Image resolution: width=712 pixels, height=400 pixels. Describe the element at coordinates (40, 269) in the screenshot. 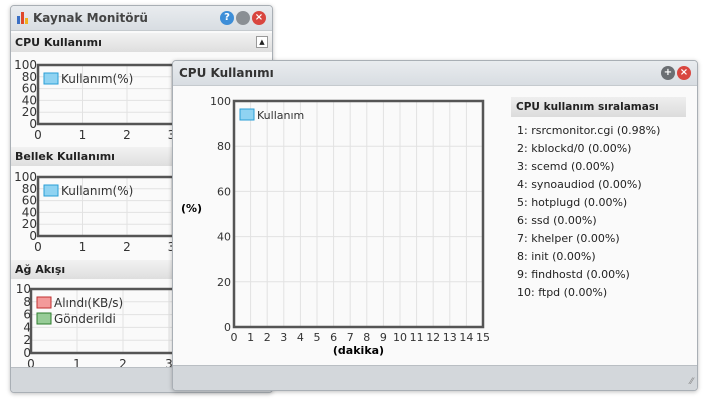

I see `section-title: Ağ Akışı` at that location.